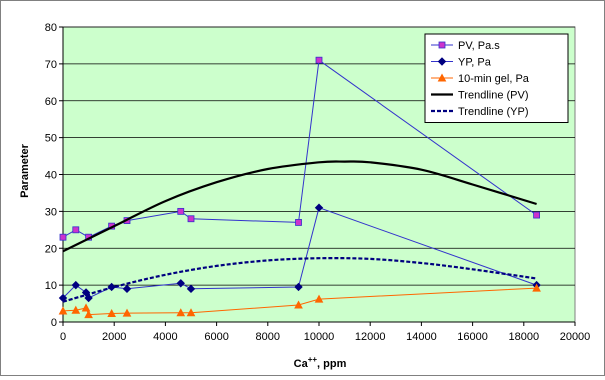 The image size is (605, 380). I want to click on y-tick-label: 80, so click(51, 28).